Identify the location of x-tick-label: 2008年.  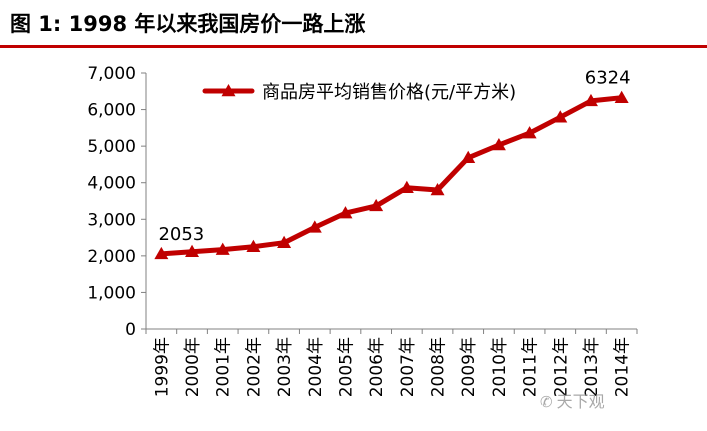
(439, 367).